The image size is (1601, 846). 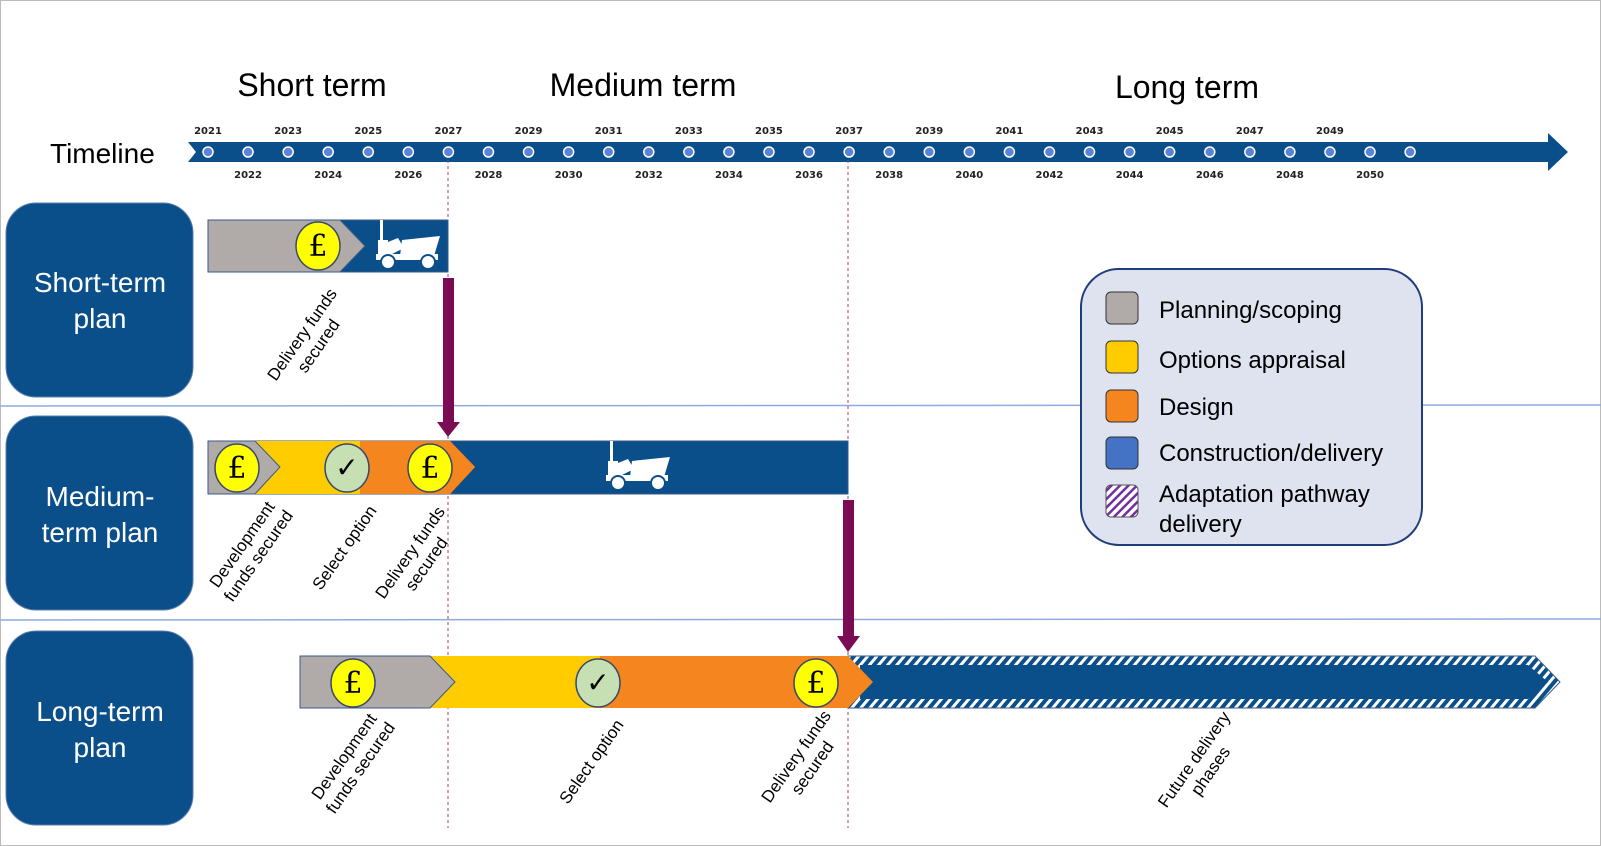 I want to click on year-label: 2027, so click(x=448, y=131).